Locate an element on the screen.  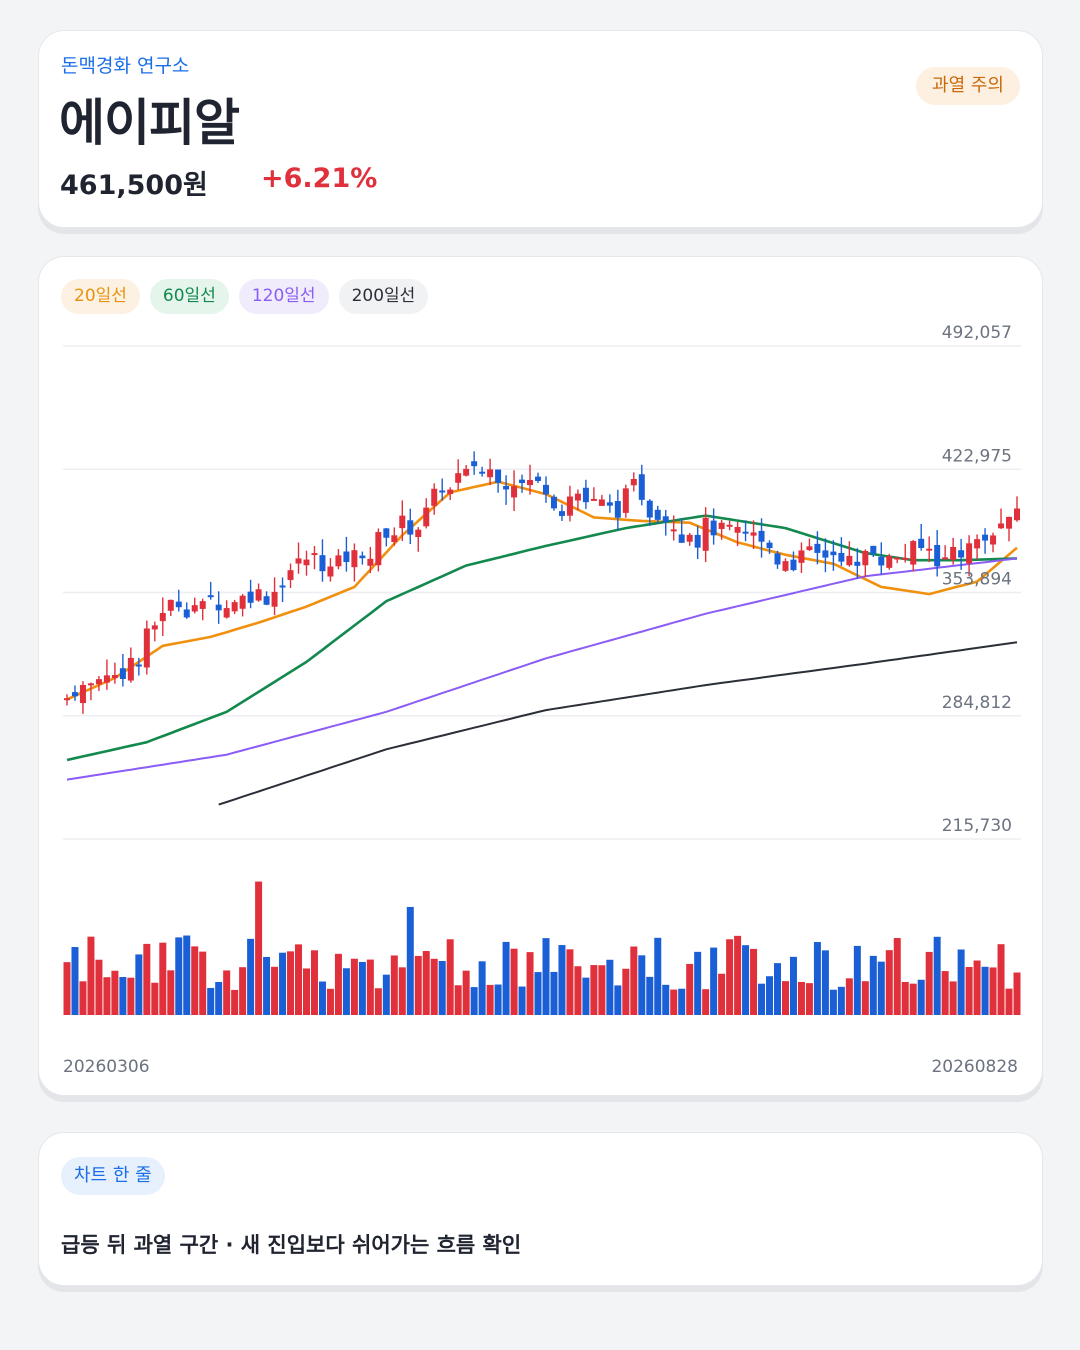
legend-ma60: 60일선 is located at coordinates (189, 296).